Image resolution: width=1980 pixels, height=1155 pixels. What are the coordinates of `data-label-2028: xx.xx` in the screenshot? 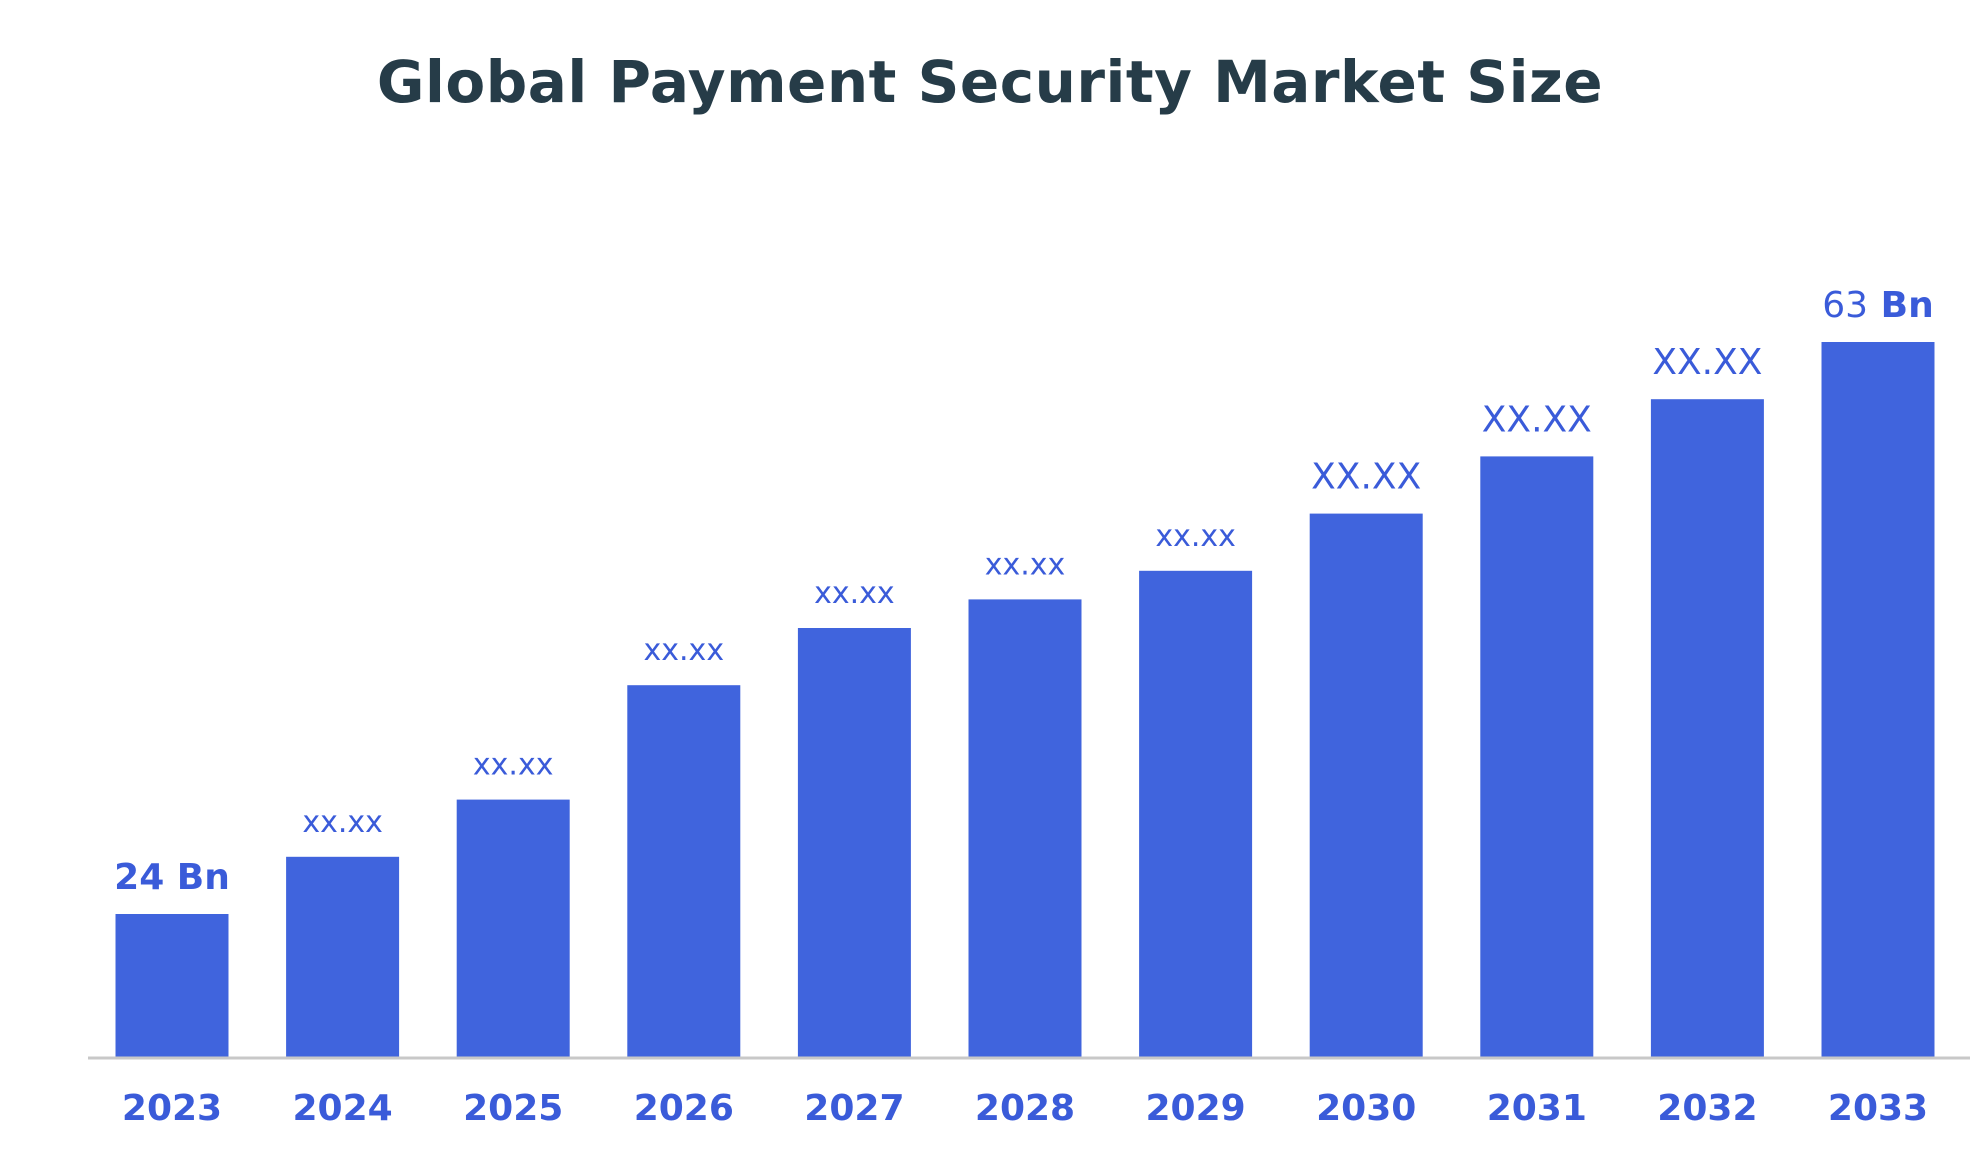 It's located at (1025, 564).